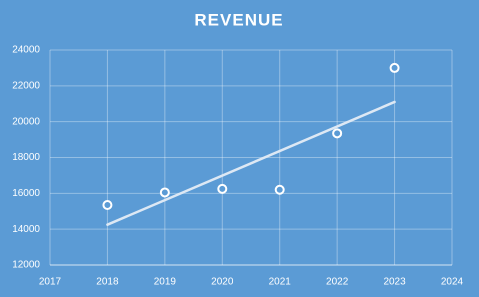 The width and height of the screenshot is (479, 297). I want to click on y-tick-label: 16000, so click(26, 193).